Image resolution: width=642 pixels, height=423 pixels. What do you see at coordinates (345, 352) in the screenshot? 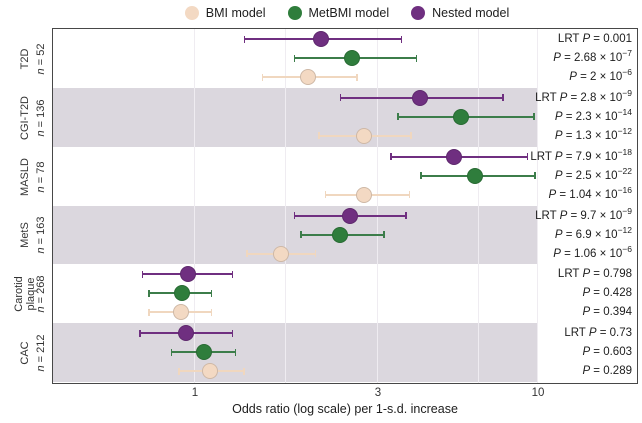
I see `outcome-row-cac: LRT P = 0.73 P = 0.603 P = 0.289` at bounding box center [345, 352].